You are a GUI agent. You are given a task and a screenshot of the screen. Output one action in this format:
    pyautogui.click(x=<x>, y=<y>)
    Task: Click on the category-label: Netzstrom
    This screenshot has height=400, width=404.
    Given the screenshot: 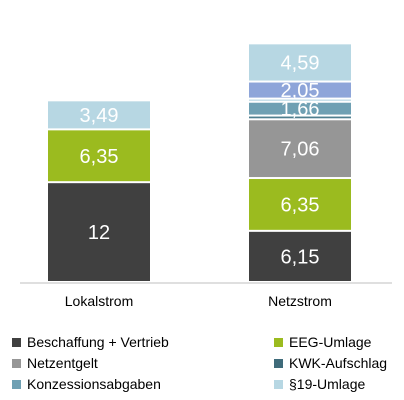 What is the action you would take?
    pyautogui.click(x=300, y=301)
    